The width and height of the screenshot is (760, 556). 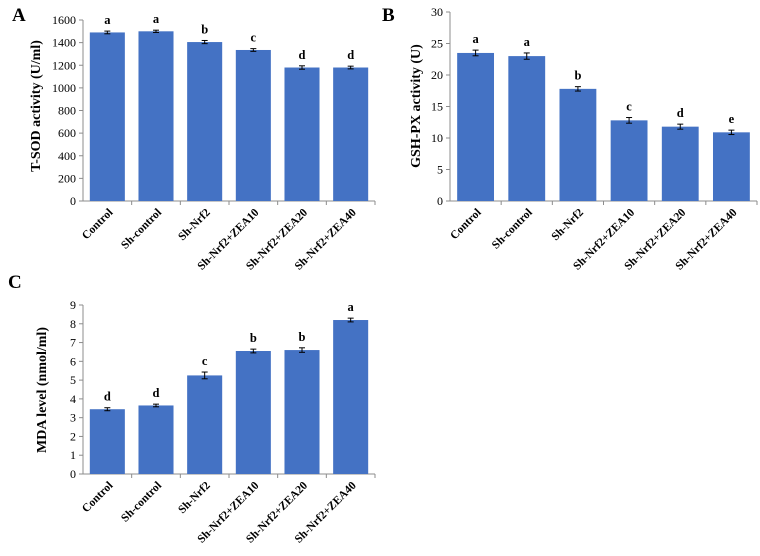 I want to click on y-axis-title-a: T-SOD activity (U/ml), so click(x=36, y=106).